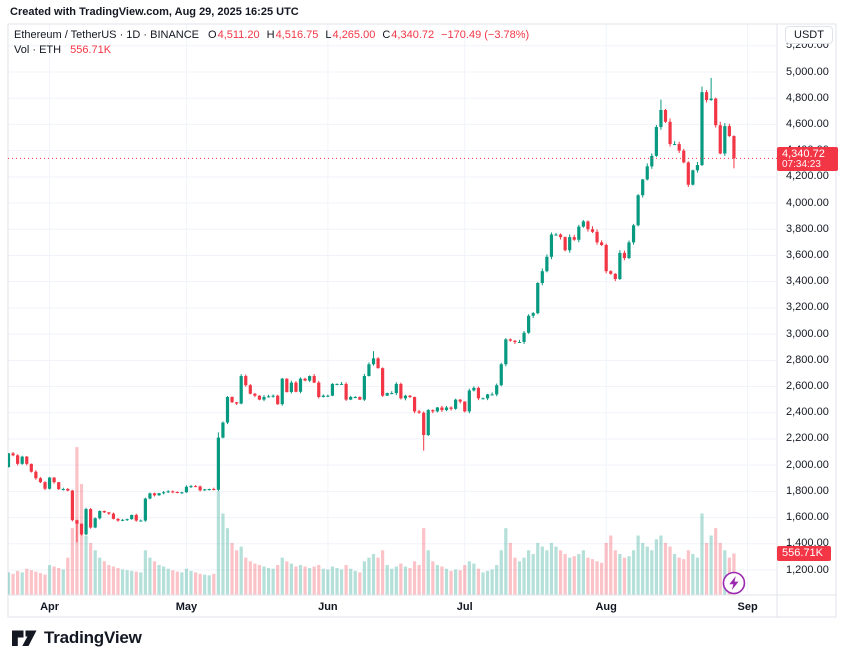 The image size is (844, 660). Describe the element at coordinates (38, 50) in the screenshot. I see `volume-legend-label: Vol · ETH` at that location.